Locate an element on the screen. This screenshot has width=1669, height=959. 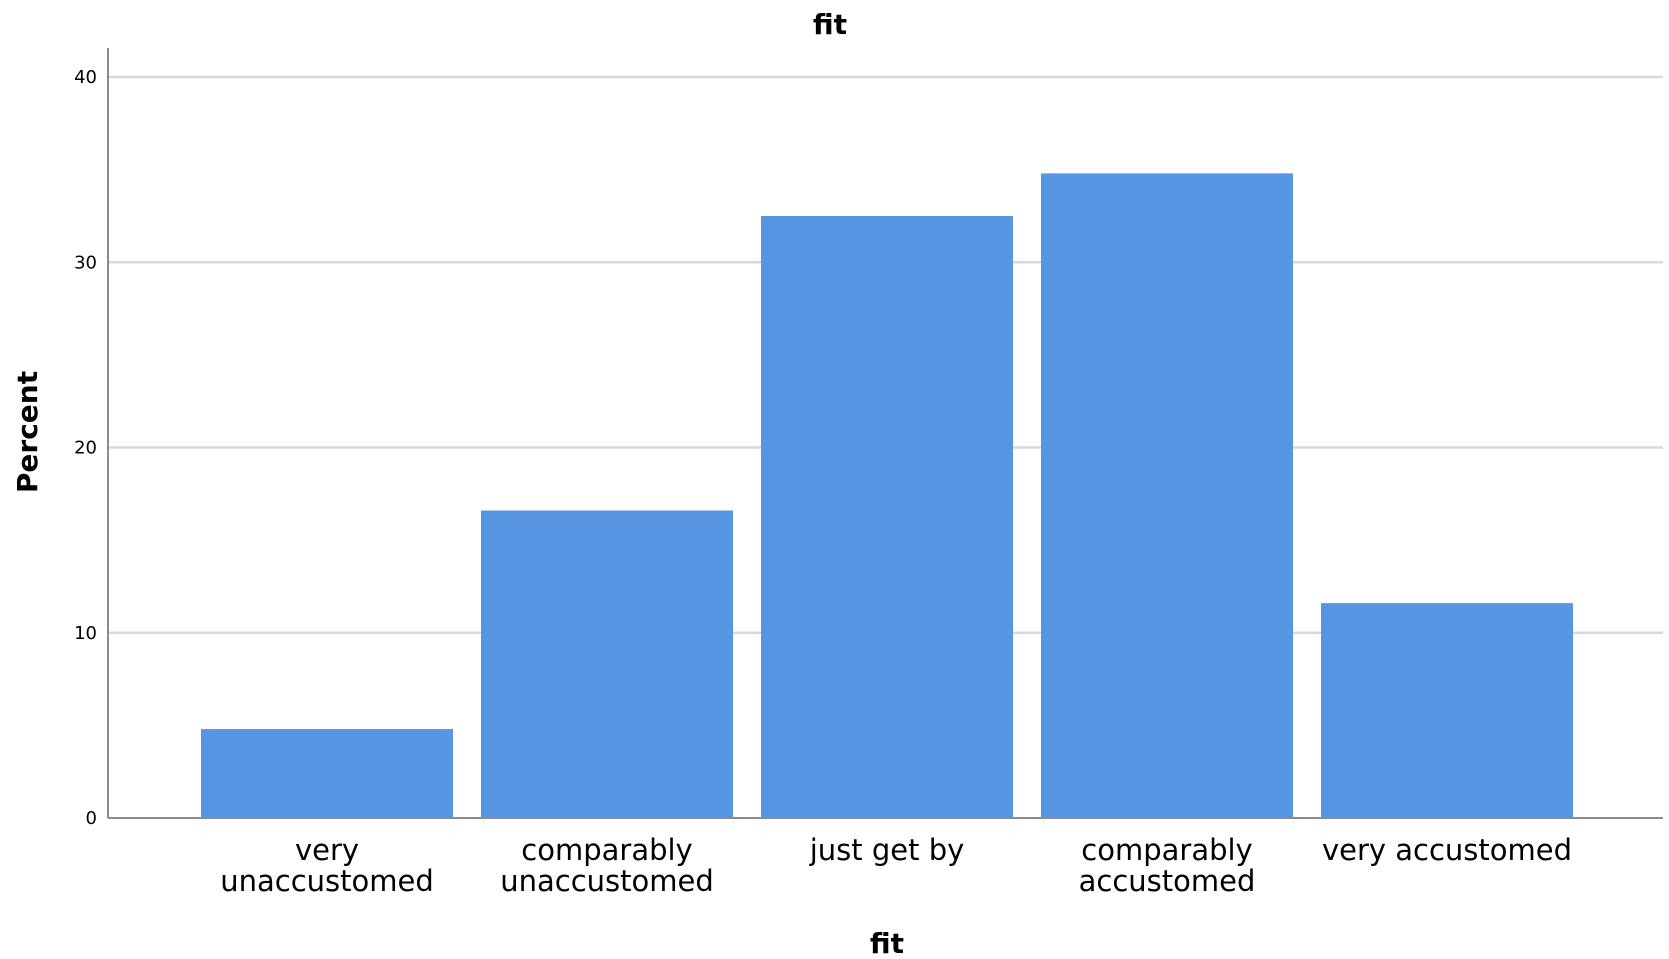
x-tick-label: just get by is located at coordinates (887, 850).